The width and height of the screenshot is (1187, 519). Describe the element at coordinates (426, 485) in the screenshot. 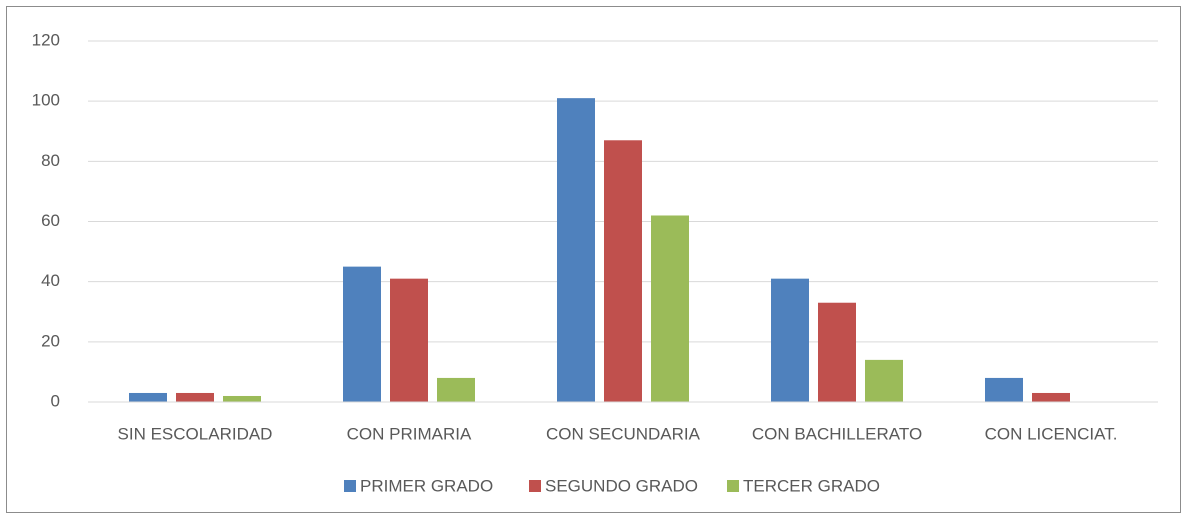

I see `legend-label: PRIMER GRADO` at that location.